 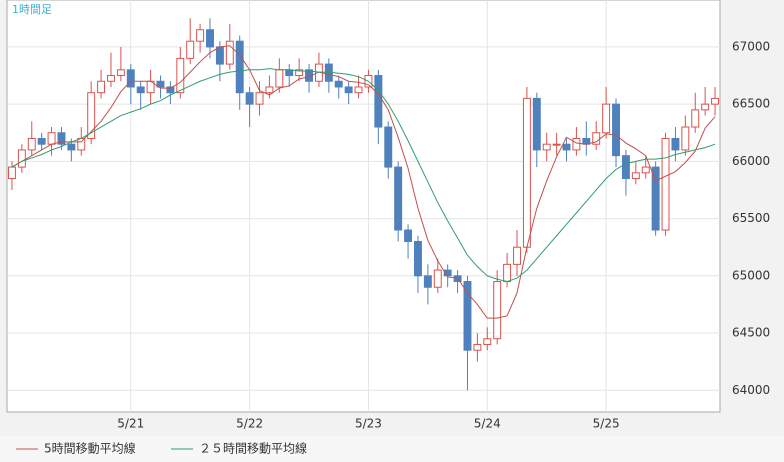 I want to click on legend-label: ２５時間移動平均線, so click(x=253, y=448).